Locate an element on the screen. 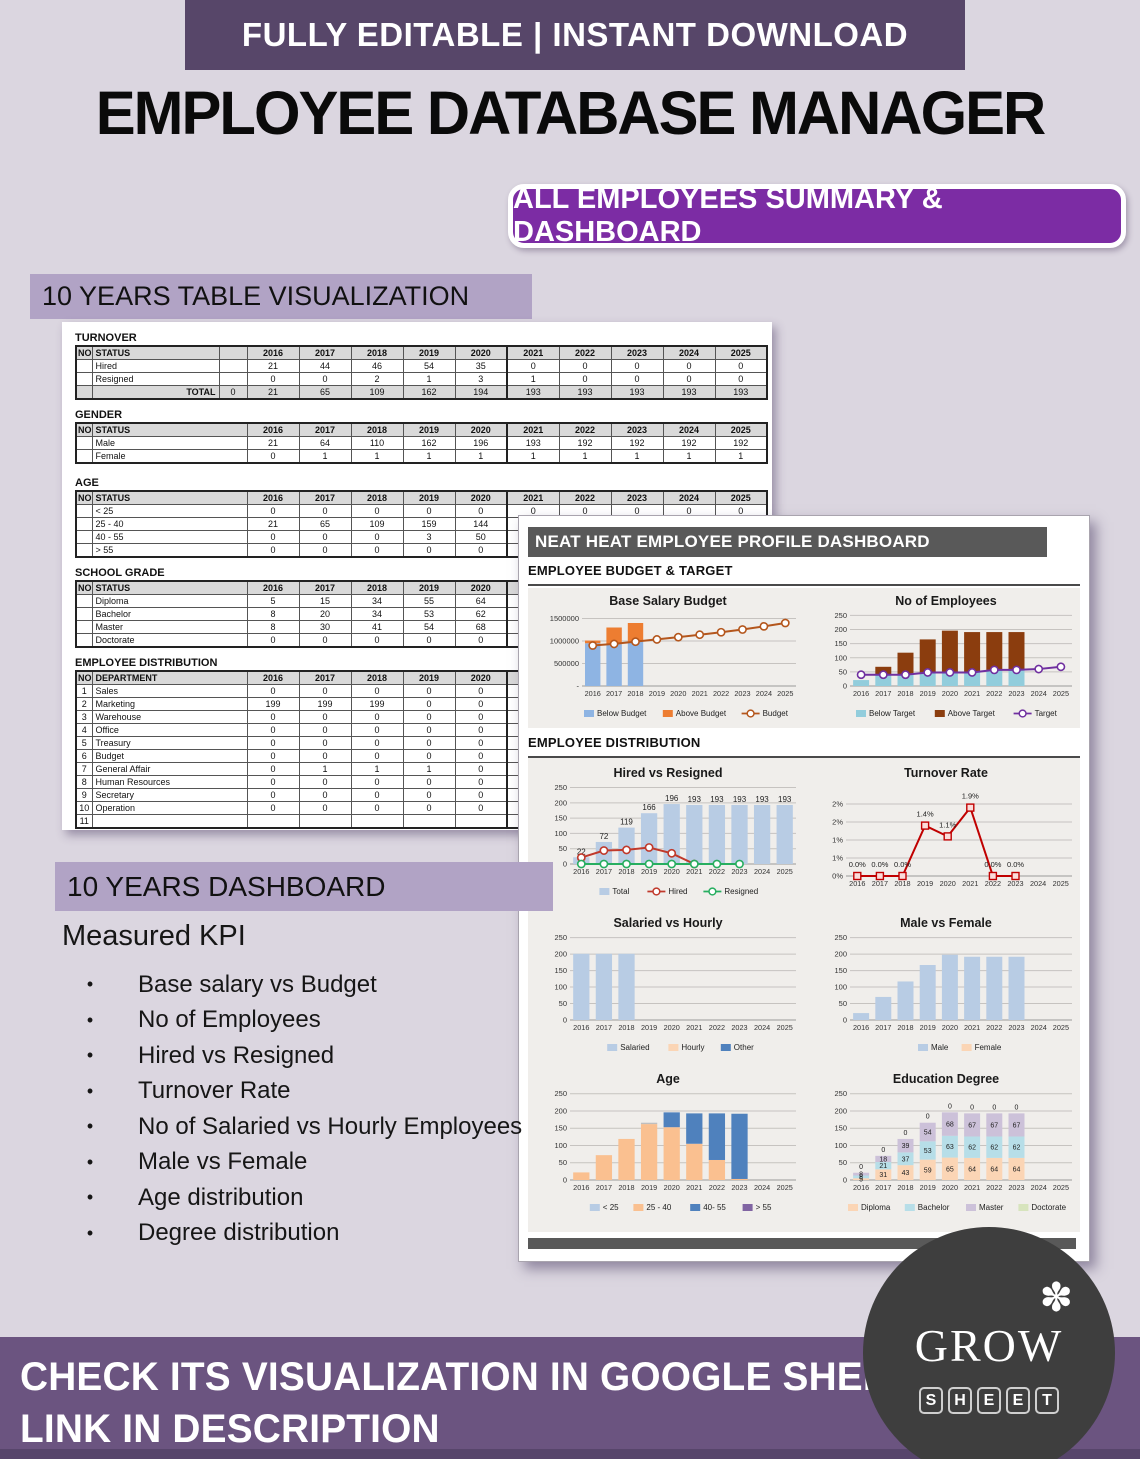 This screenshot has height=1459, width=1140. page-title: EMPLOYEE DATABASE MANAGER is located at coordinates (570, 113).